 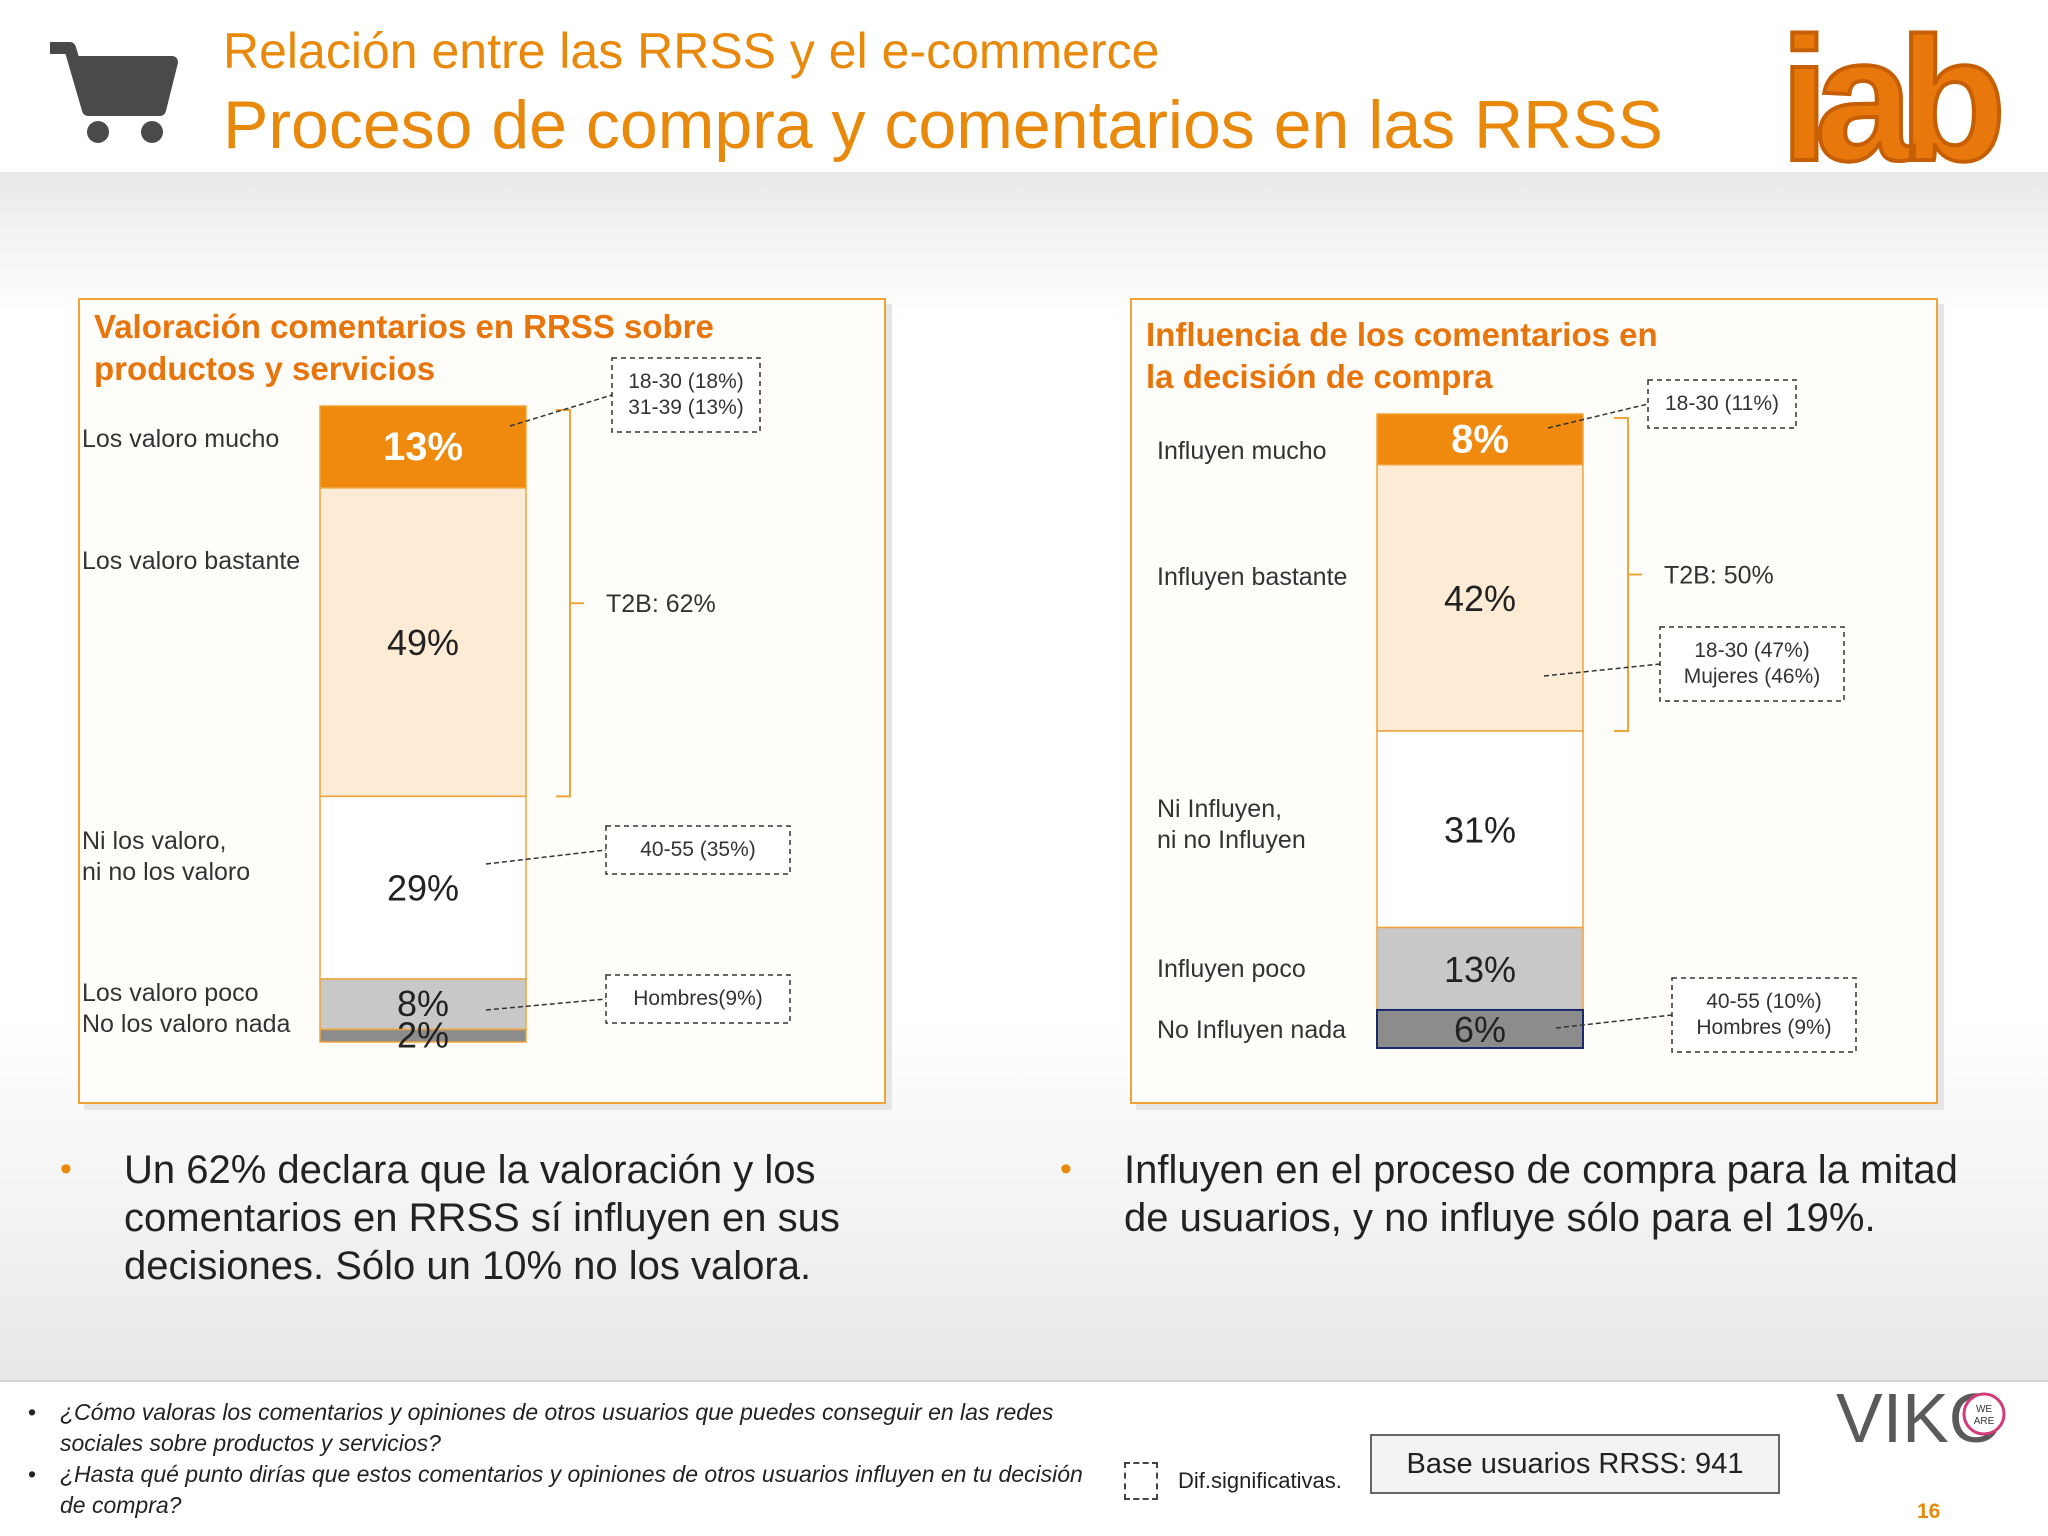 What do you see at coordinates (1141, 1481) in the screenshot?
I see `dashed-legend-icon` at bounding box center [1141, 1481].